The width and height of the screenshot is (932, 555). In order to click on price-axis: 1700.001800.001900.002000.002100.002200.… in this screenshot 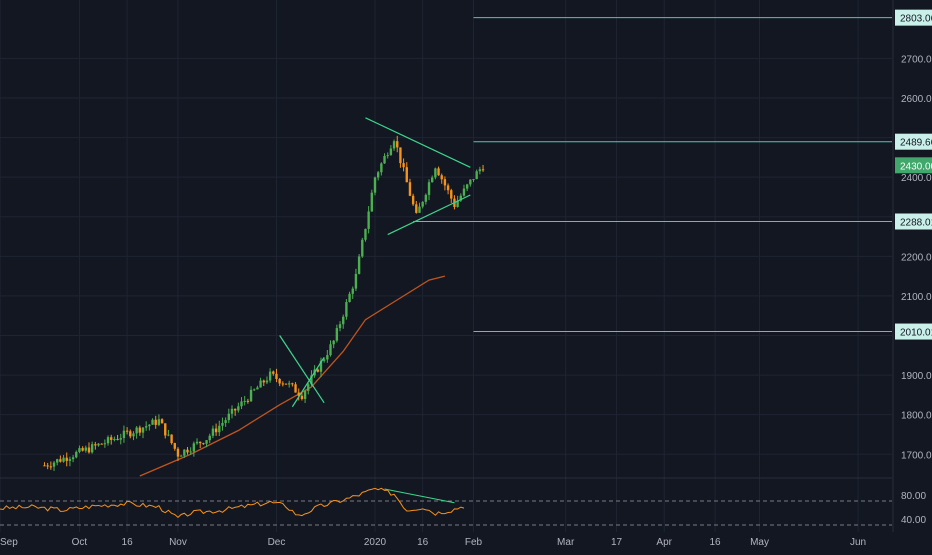, I will do `click(913, 267)`.